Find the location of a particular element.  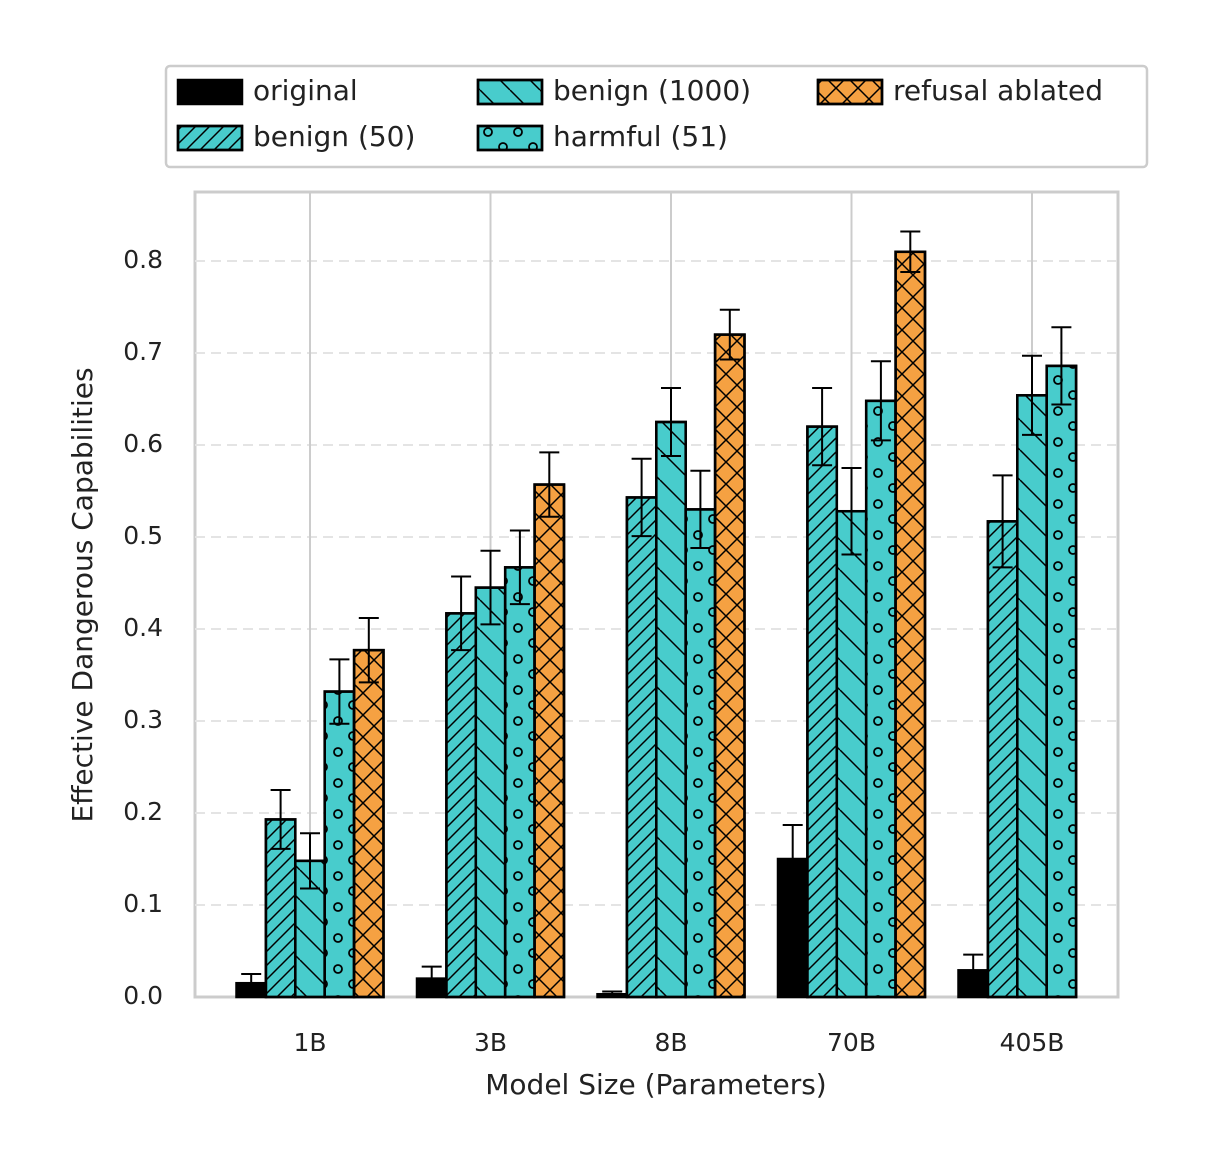

y-tick-label: 0.8 is located at coordinates (143, 259).